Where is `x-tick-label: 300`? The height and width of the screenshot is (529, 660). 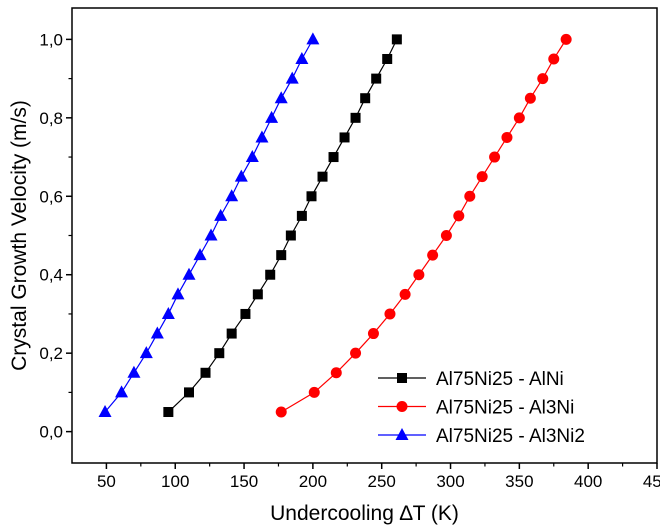
x-tick-label: 300 is located at coordinates (450, 481).